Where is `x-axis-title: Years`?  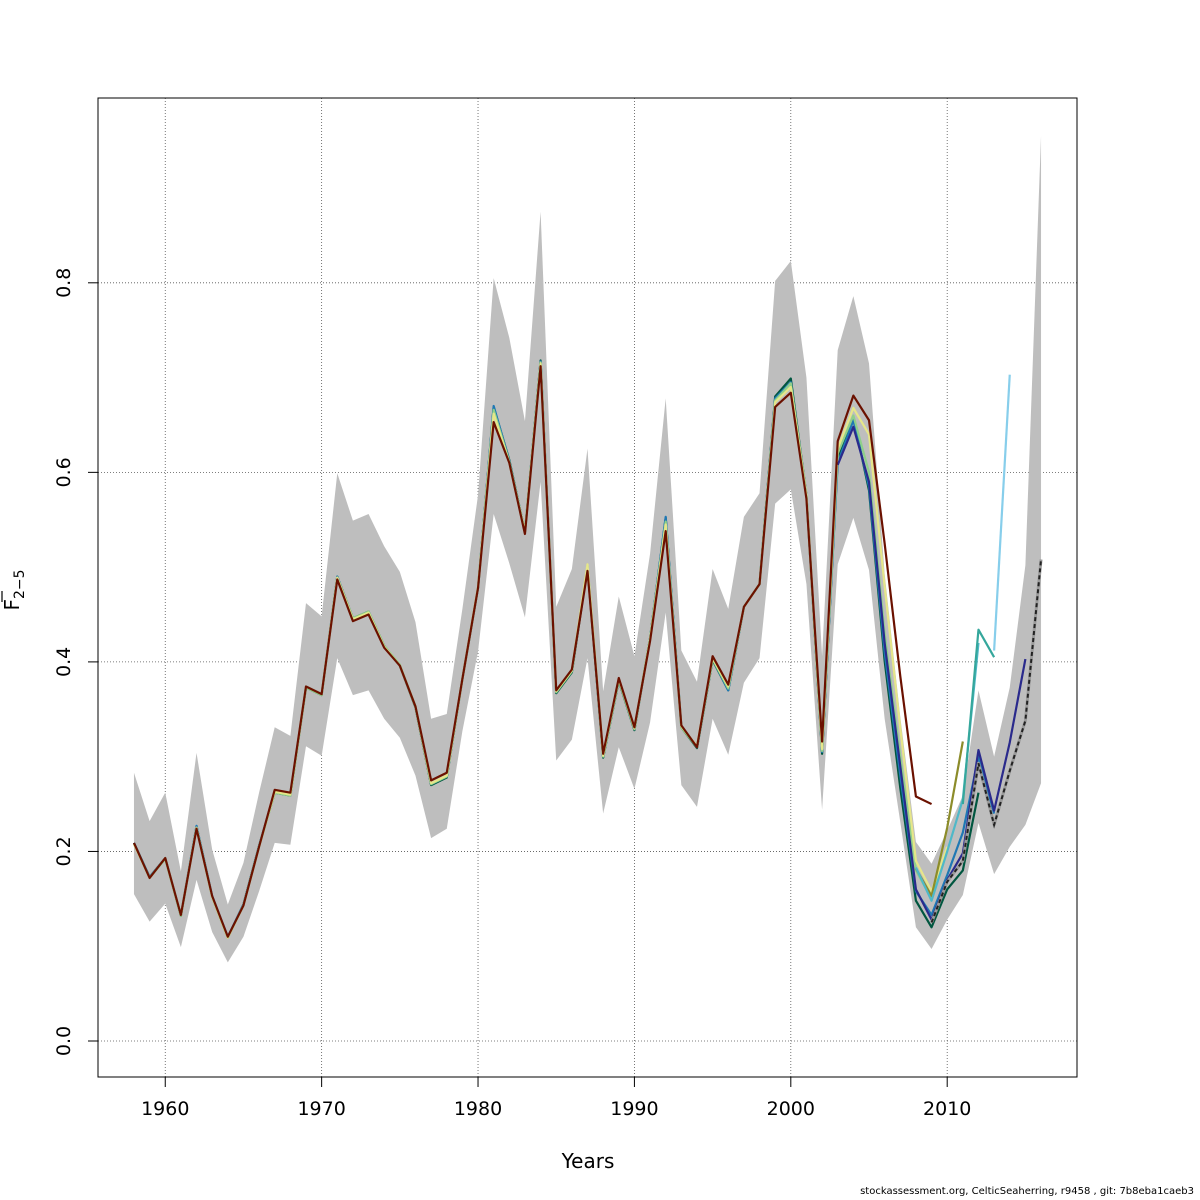 x-axis-title: Years is located at coordinates (588, 1161).